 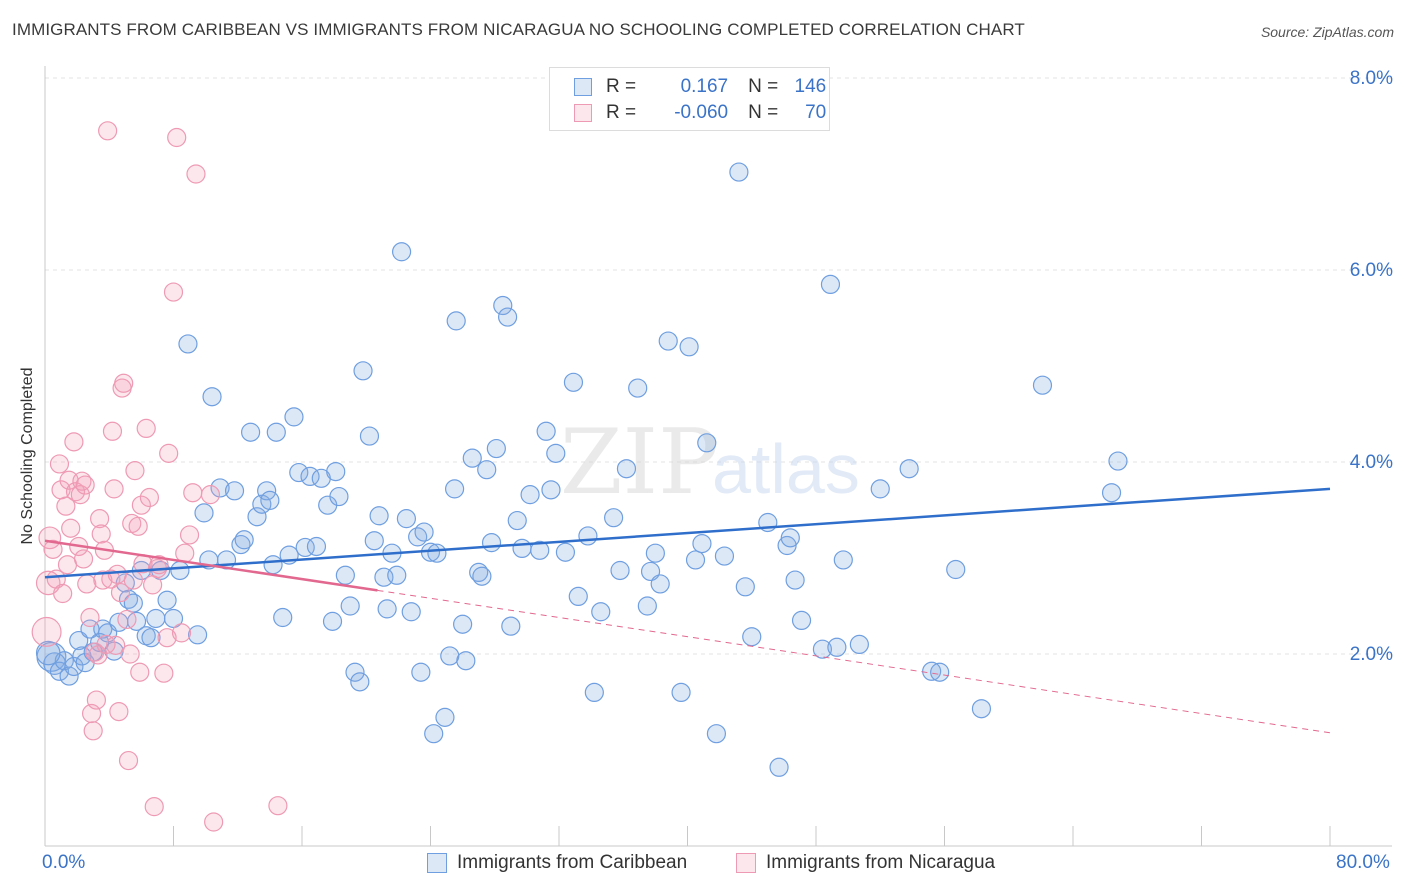 What do you see at coordinates (437, 863) in the screenshot?
I see `legend-swatch-blue` at bounding box center [437, 863].